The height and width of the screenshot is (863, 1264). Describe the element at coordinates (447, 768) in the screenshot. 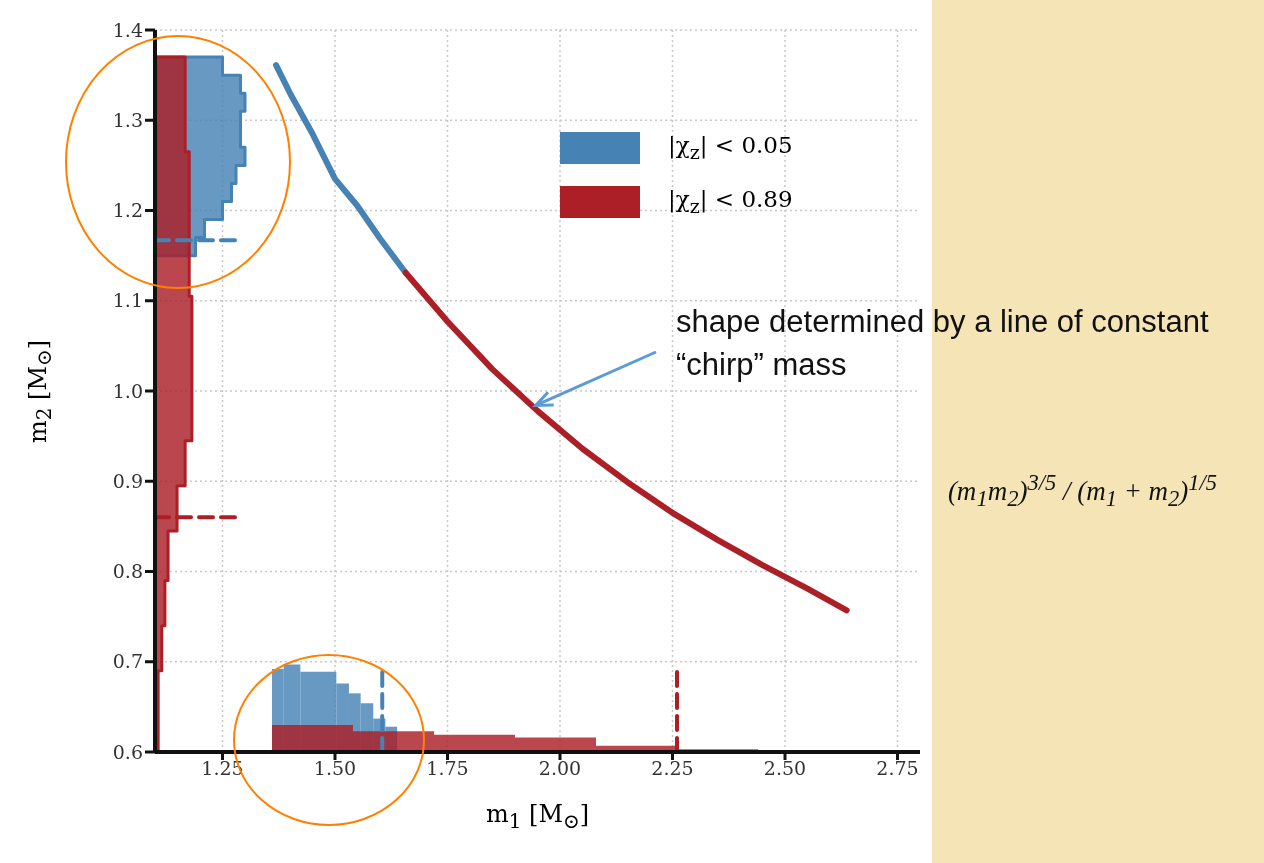

I see `x-tick-label: 1.75` at that location.